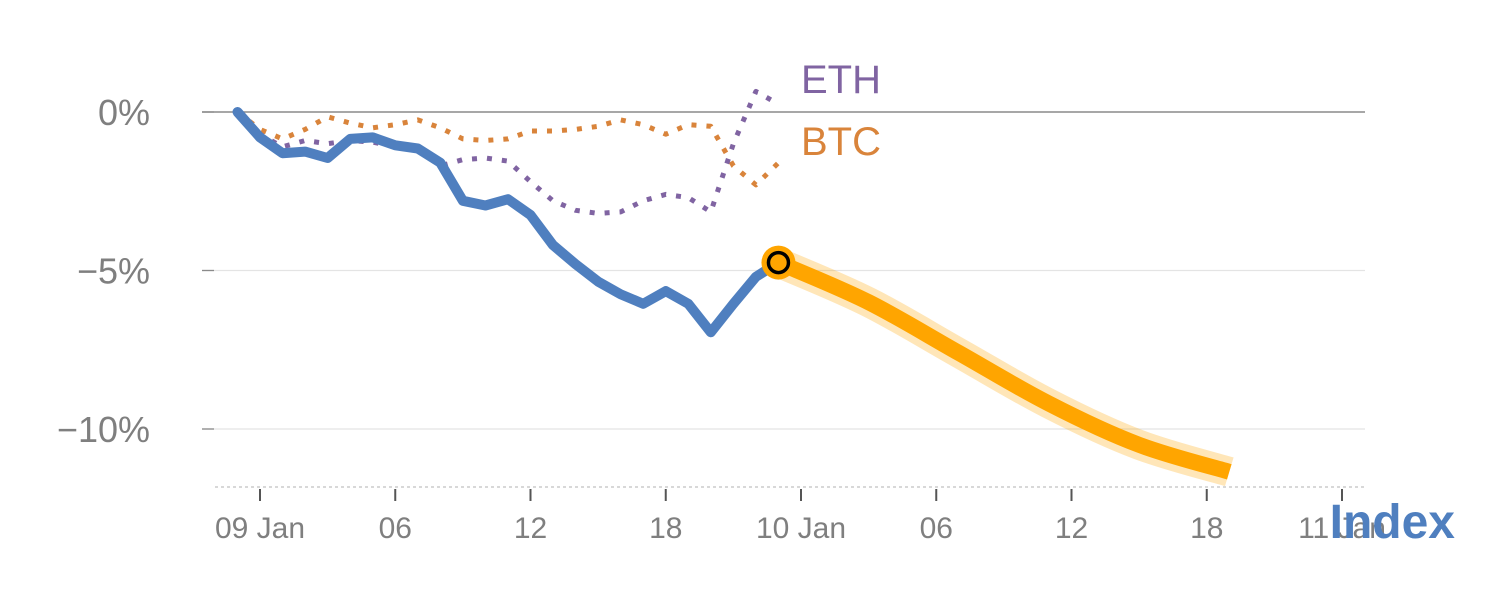  I want to click on forecast-line, so click(1003, 367).